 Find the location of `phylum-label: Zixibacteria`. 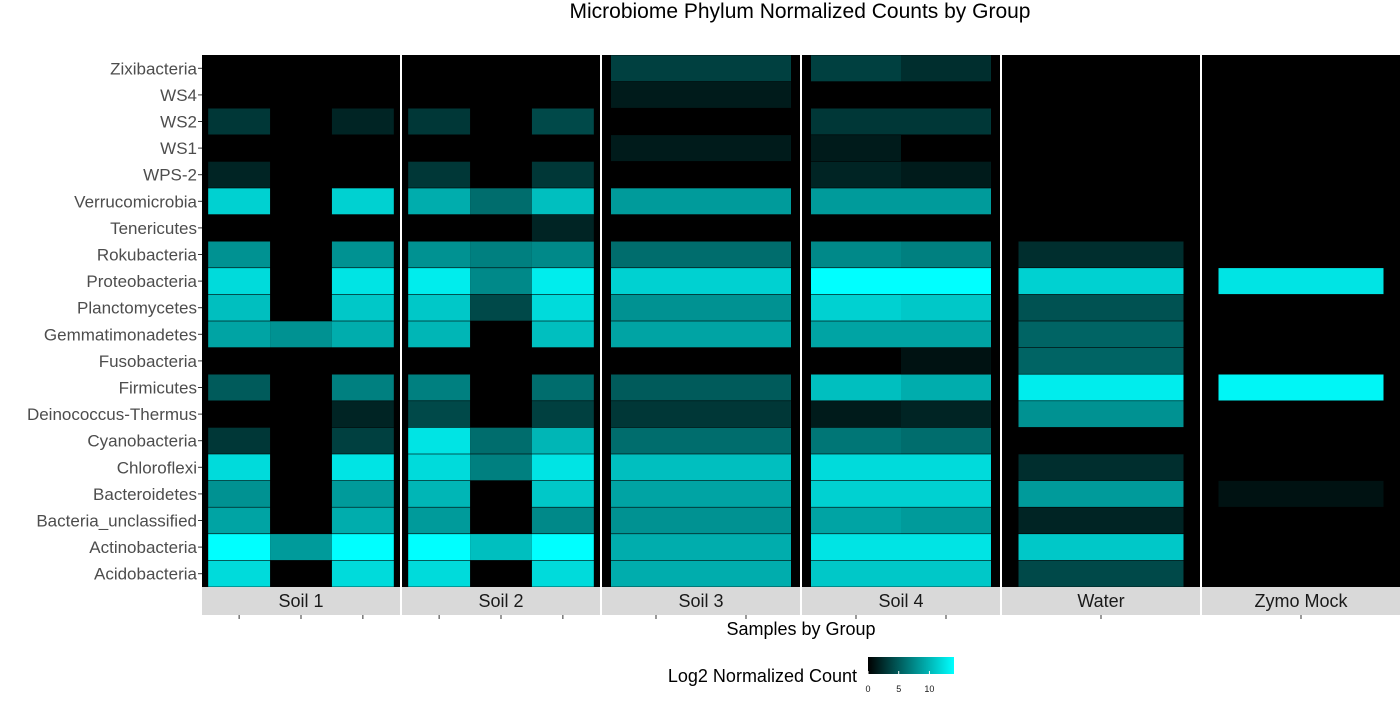

phylum-label: Zixibacteria is located at coordinates (153, 68).